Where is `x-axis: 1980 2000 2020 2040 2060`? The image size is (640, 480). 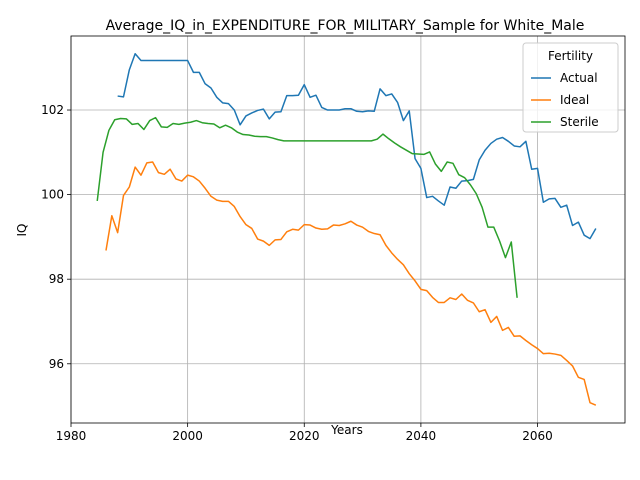
x-axis: 1980 2000 2020 2040 2060 is located at coordinates (304, 433).